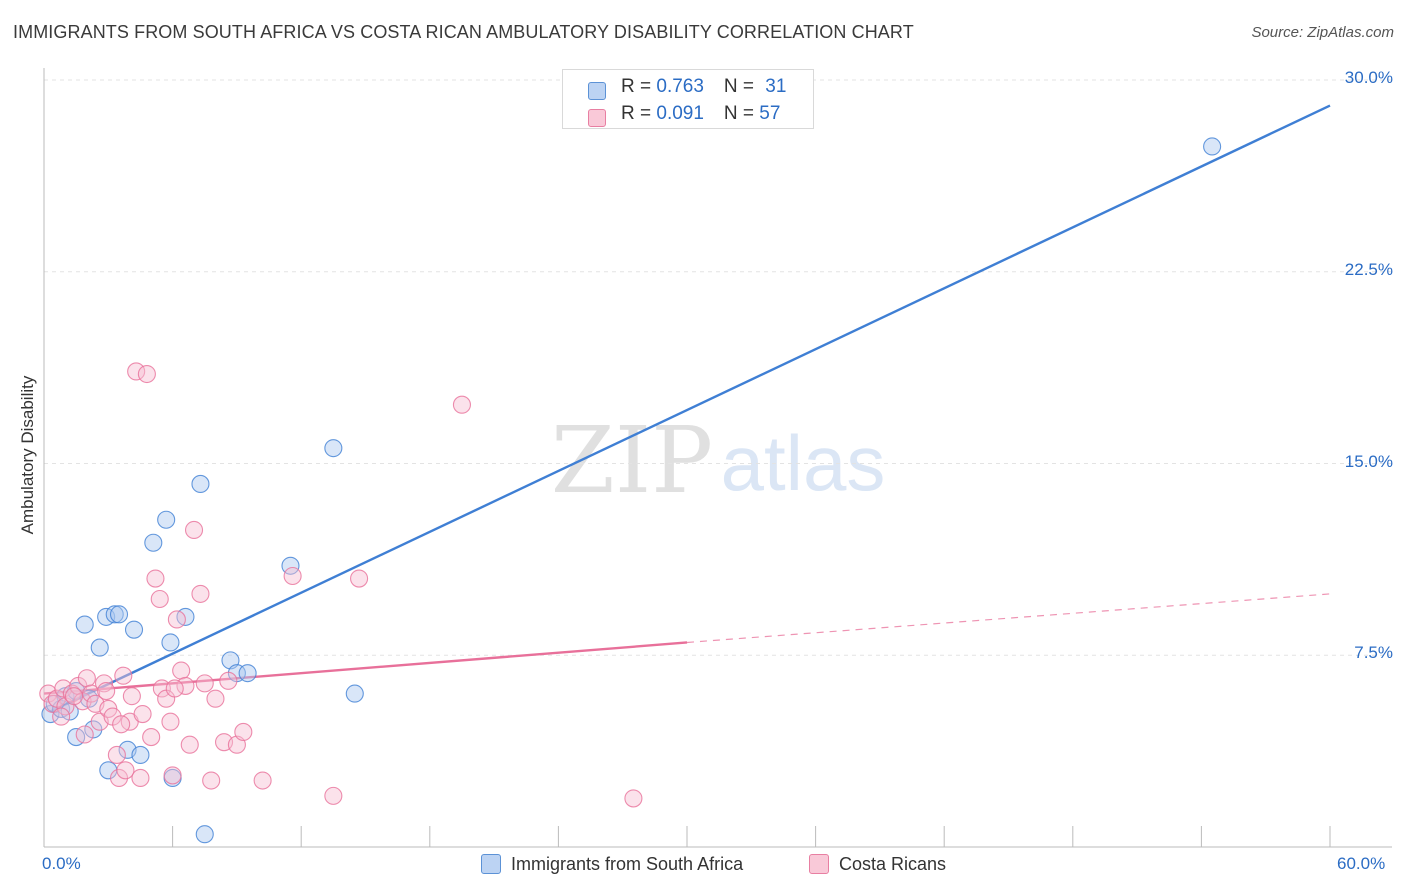 This screenshot has height=892, width=1406. Describe the element at coordinates (741, 113) in the screenshot. I see `legend-pink-n-label: N =` at that location.